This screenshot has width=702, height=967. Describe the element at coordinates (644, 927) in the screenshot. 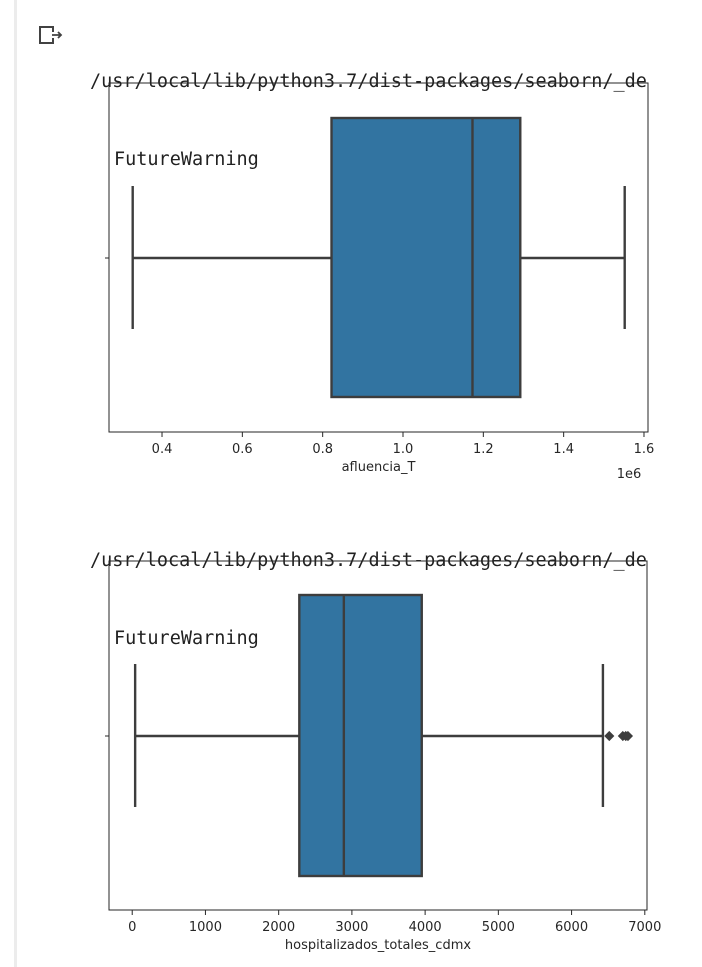

I see `x-tick-label: 7000` at that location.